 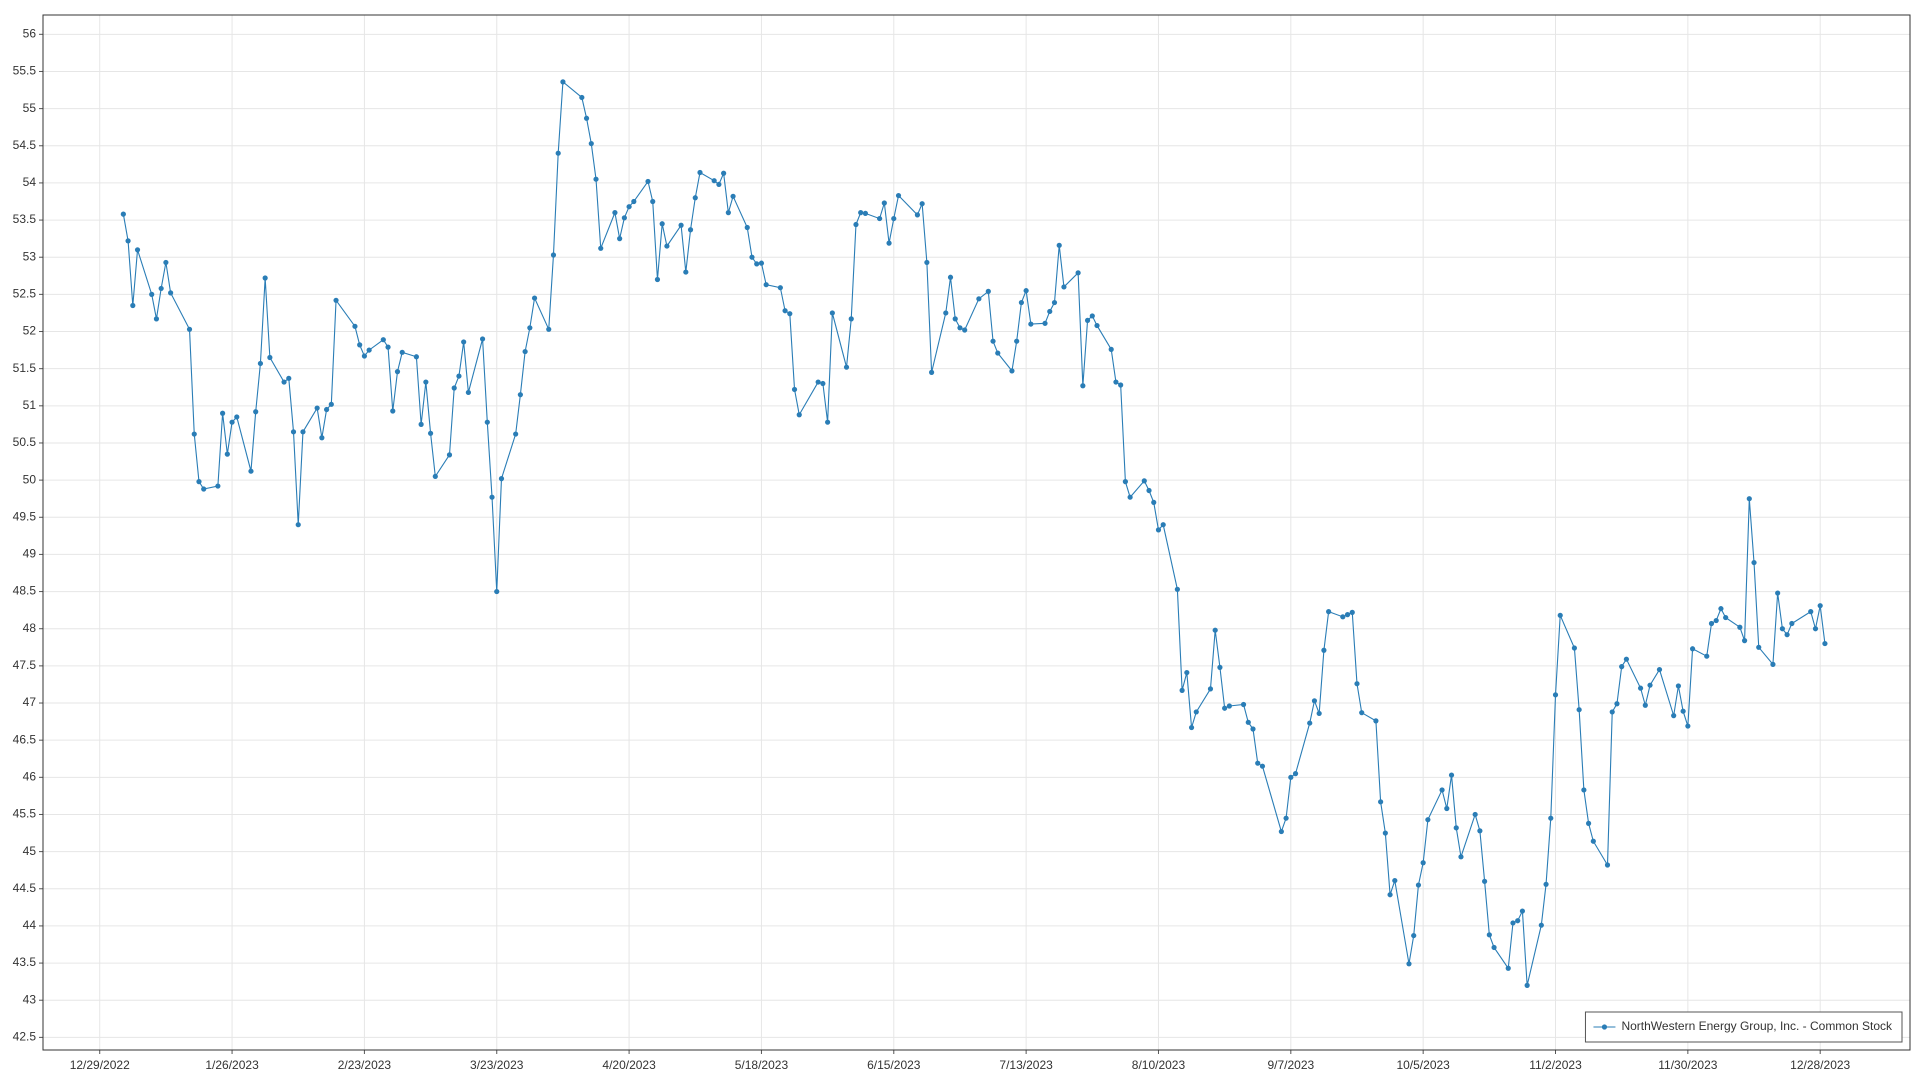 What do you see at coordinates (30, 182) in the screenshot?
I see `y-tick-label: 54` at bounding box center [30, 182].